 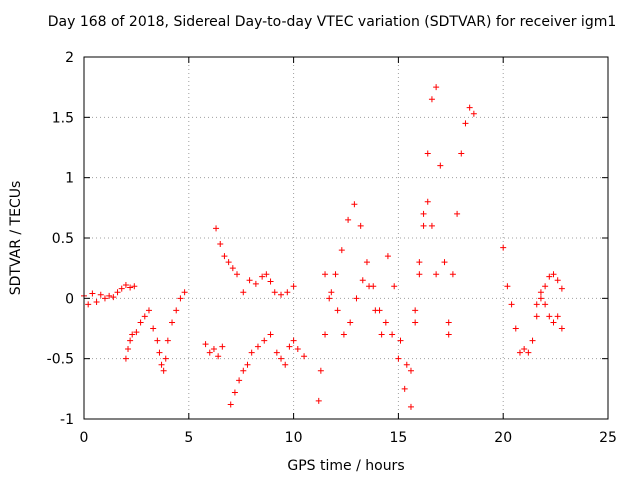 What do you see at coordinates (63, 239) in the screenshot?
I see `y-tick-label: 0.5` at bounding box center [63, 239].